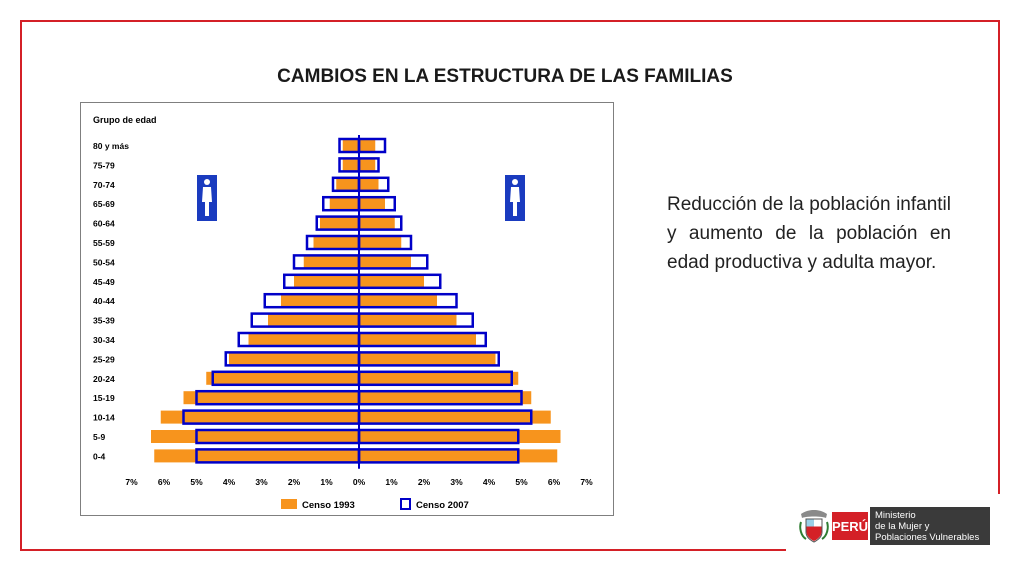  Describe the element at coordinates (104, 165) in the screenshot. I see `age-group-label: 75-79` at that location.